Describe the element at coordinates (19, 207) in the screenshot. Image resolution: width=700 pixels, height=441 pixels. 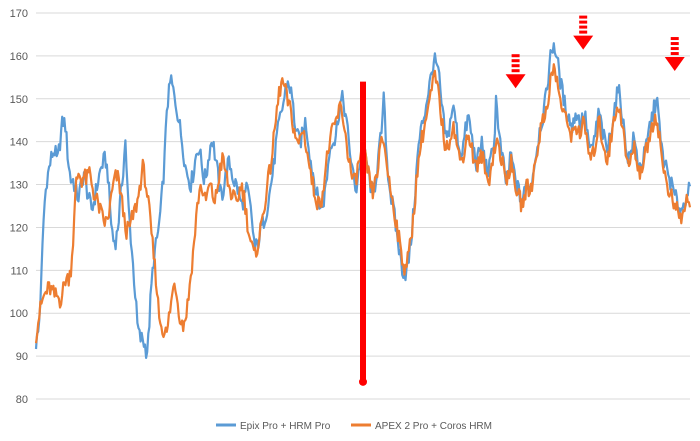
I see `y-axis-ticks: 80 90 100 110 120 130 140 150 160 170` at that location.